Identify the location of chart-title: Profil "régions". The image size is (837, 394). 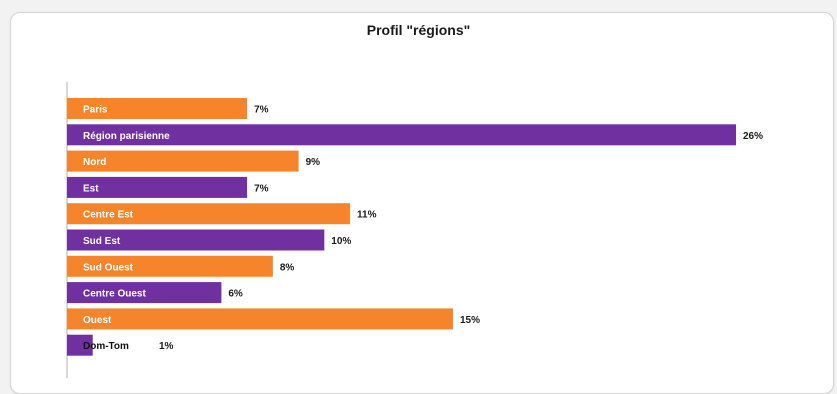
(418, 30).